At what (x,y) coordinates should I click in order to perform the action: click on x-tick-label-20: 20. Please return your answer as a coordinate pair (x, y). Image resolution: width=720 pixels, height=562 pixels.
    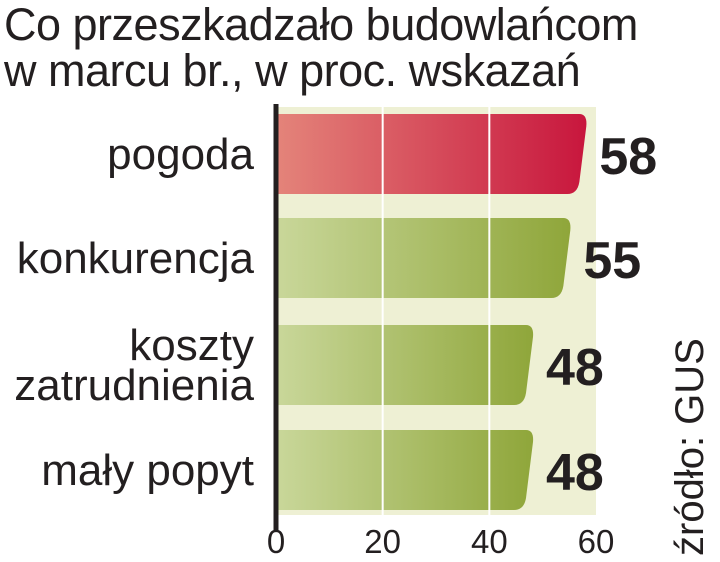
    Looking at the image, I should click on (382, 541).